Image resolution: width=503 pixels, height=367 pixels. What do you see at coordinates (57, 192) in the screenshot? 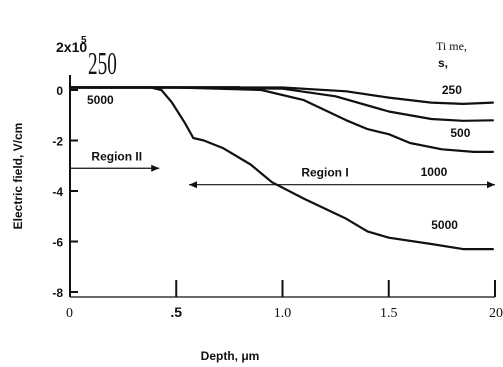
I see `y-tick-label: -4` at bounding box center [57, 192].